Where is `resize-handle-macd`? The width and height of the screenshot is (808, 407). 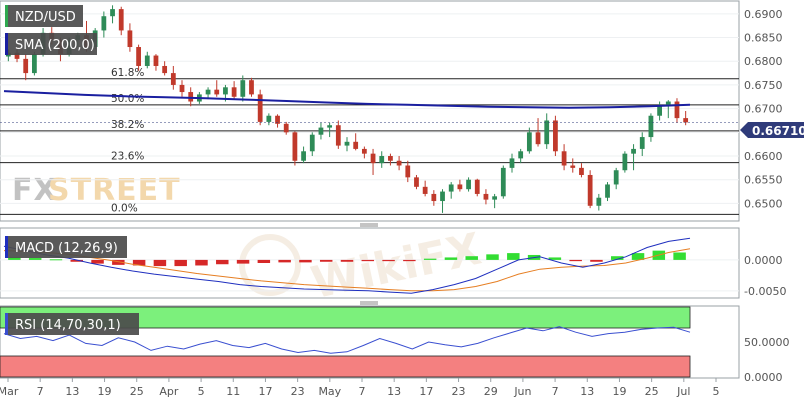 resize-handle-macd is located at coordinates (369, 225).